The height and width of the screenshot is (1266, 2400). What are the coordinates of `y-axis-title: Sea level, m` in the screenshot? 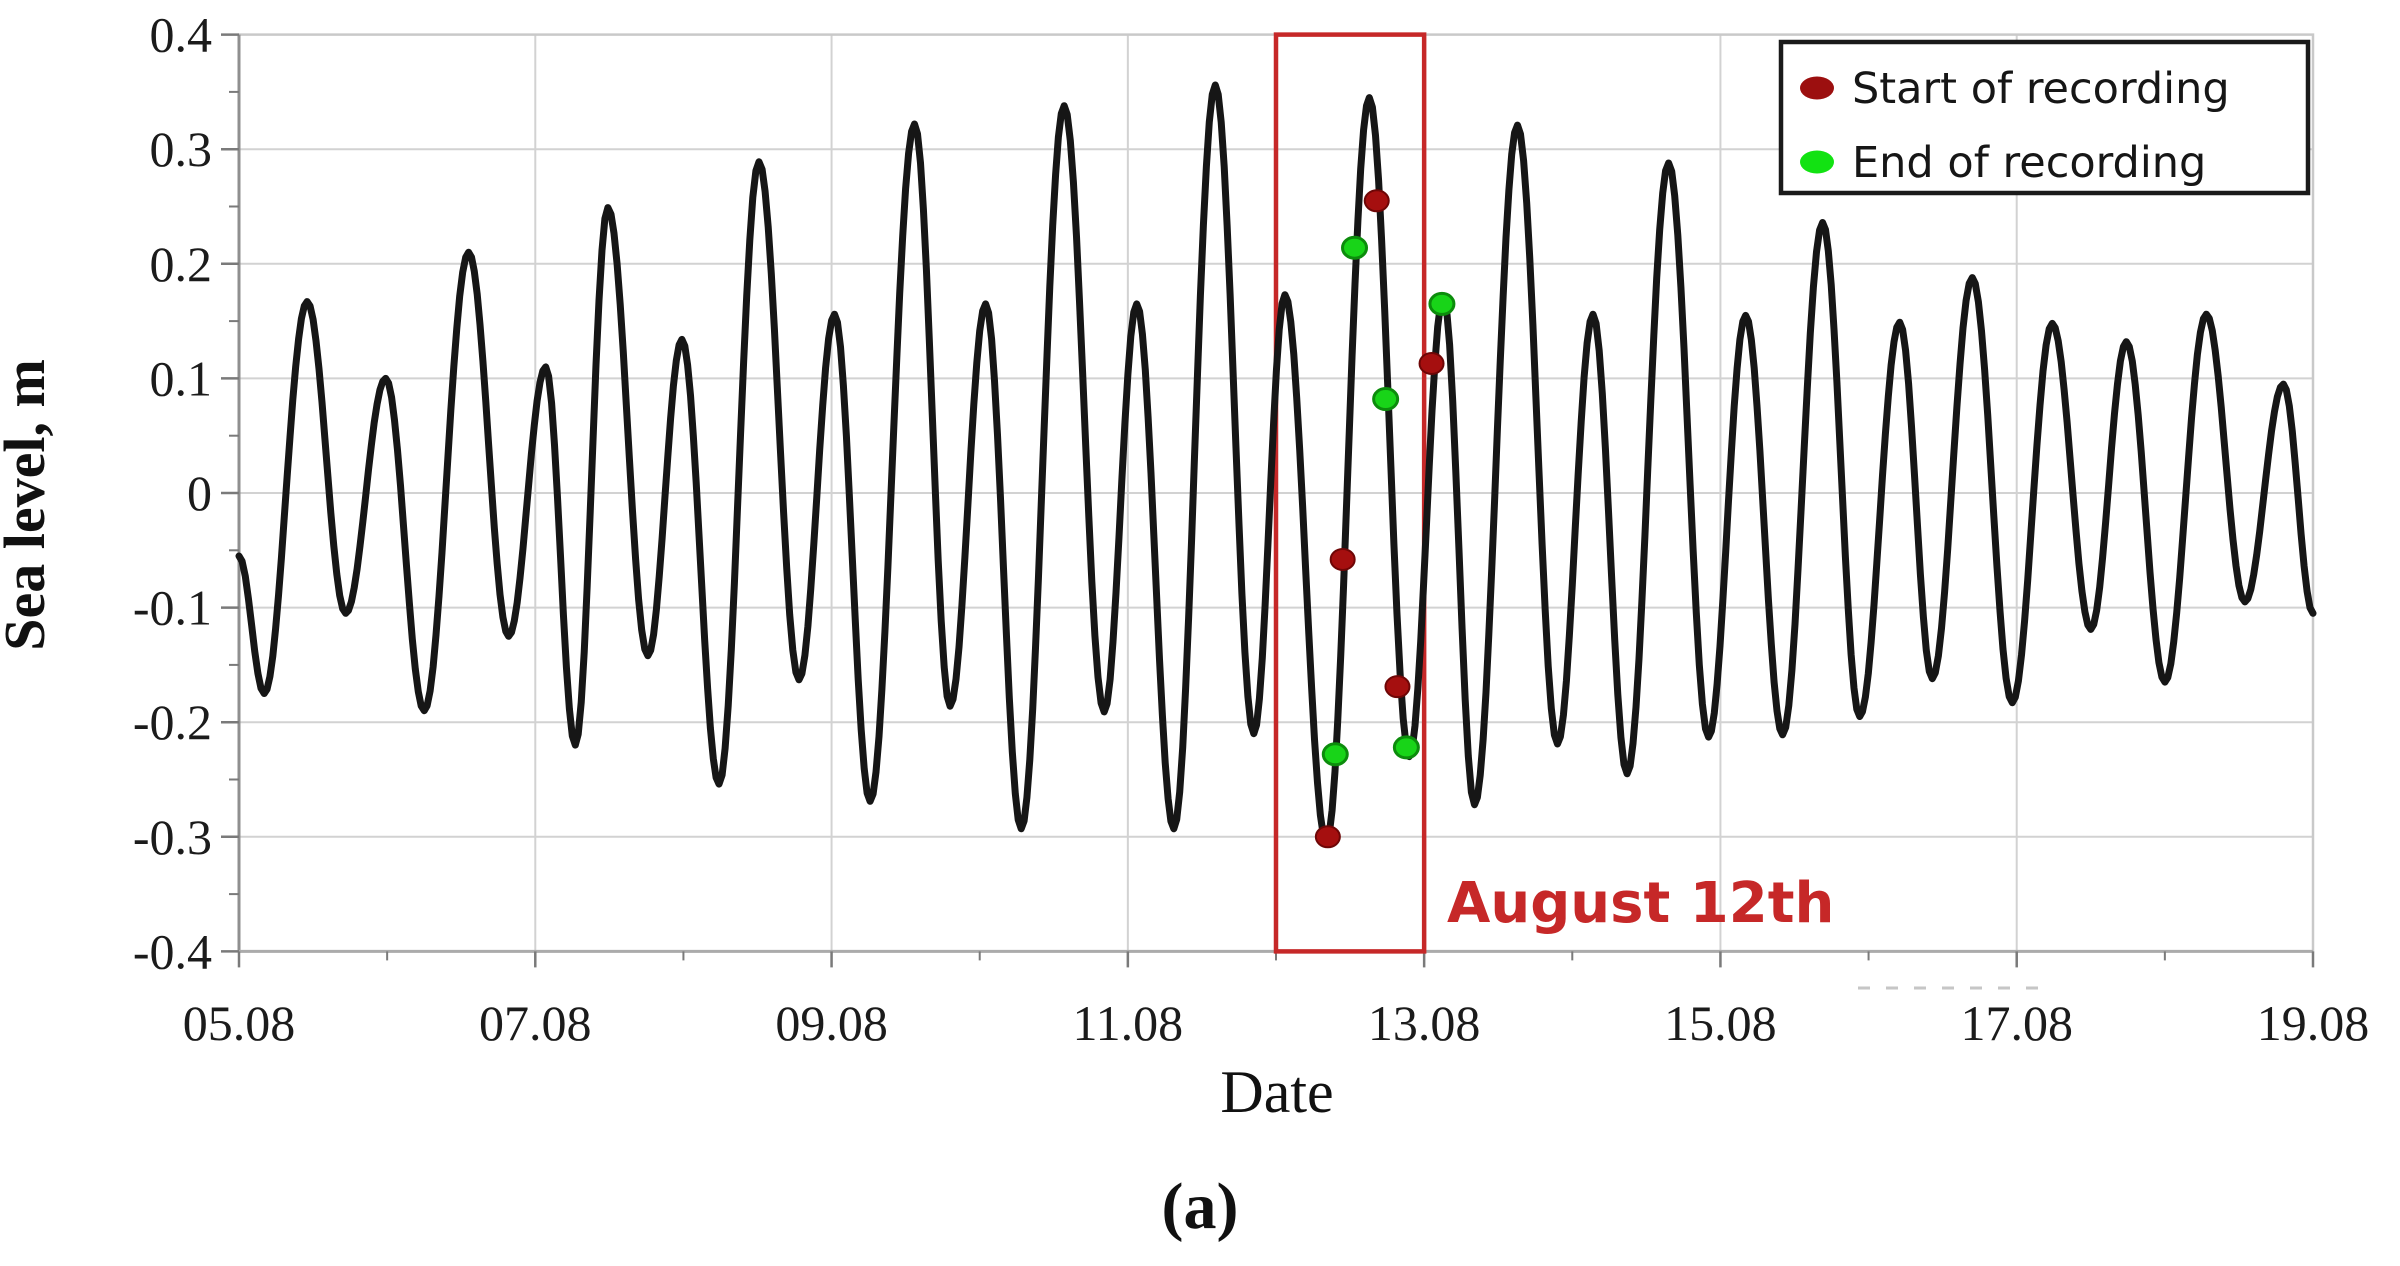 It's located at (28, 505).